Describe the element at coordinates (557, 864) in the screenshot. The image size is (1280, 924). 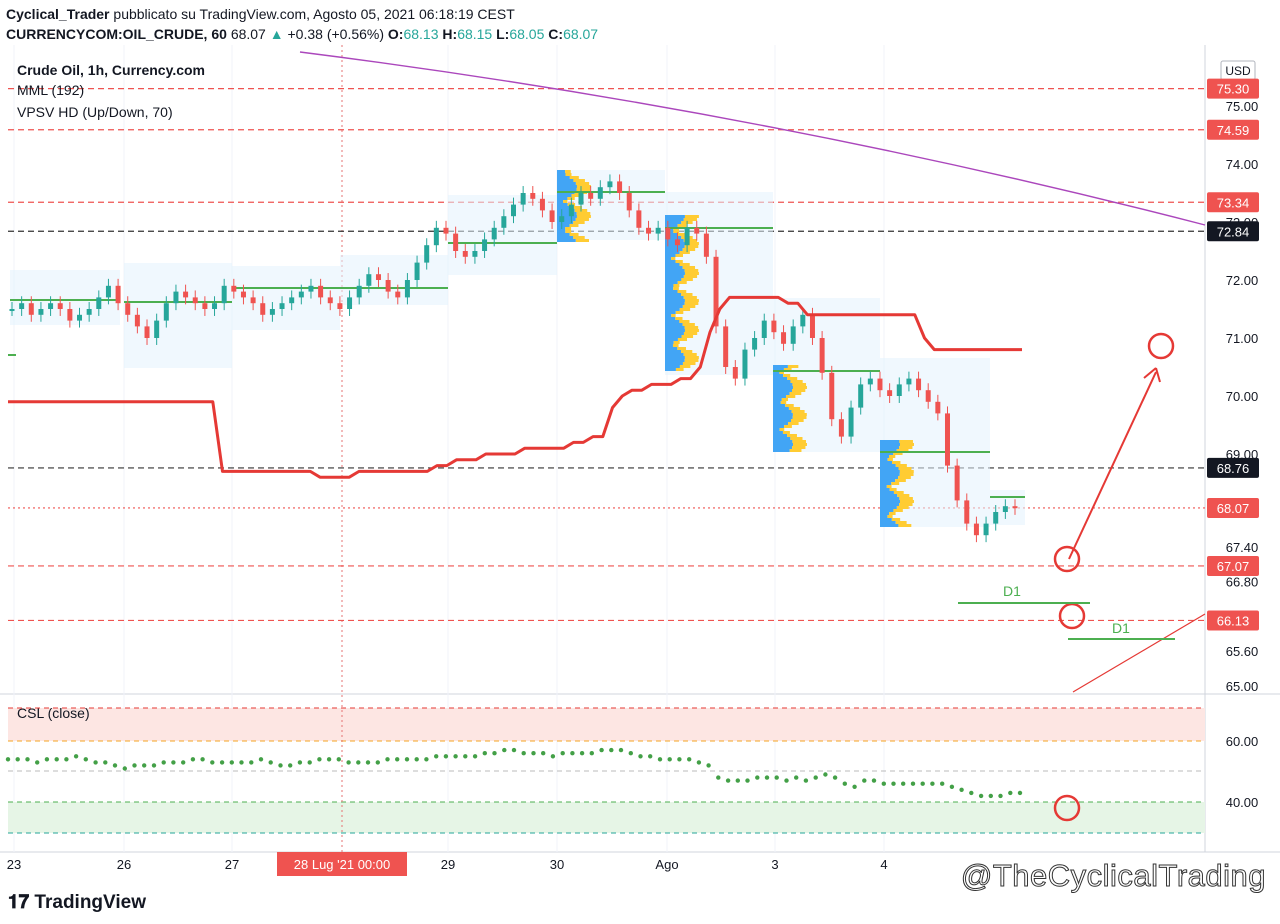
I see `time-tick-label: 30` at that location.